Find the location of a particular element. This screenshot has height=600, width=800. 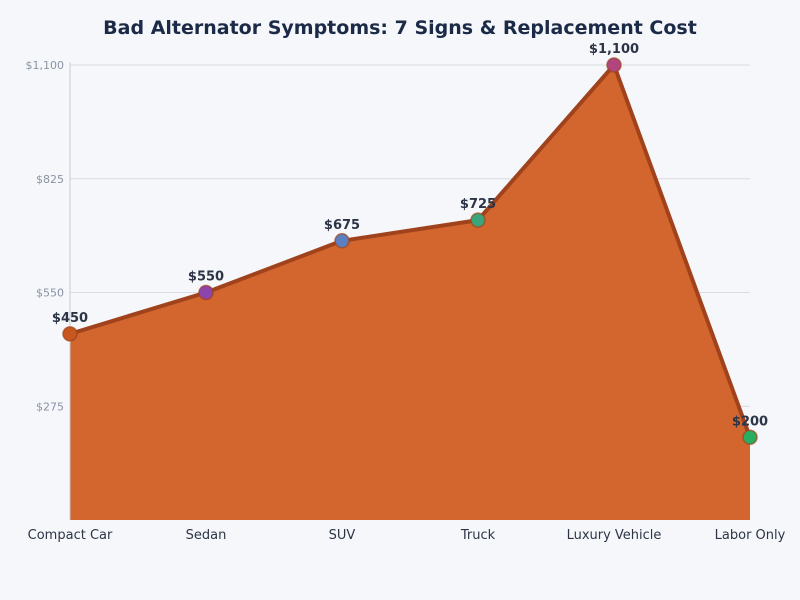

y-tick-label: $550 is located at coordinates (50, 293).